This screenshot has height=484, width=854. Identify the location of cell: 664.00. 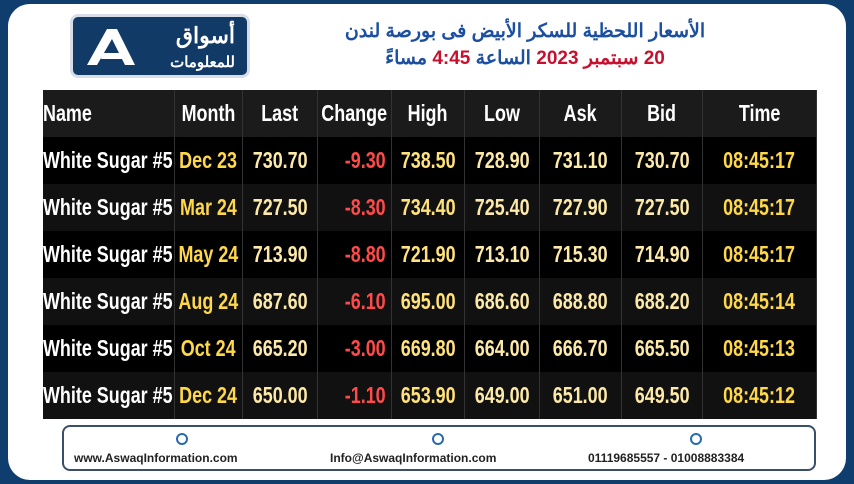
(502, 348).